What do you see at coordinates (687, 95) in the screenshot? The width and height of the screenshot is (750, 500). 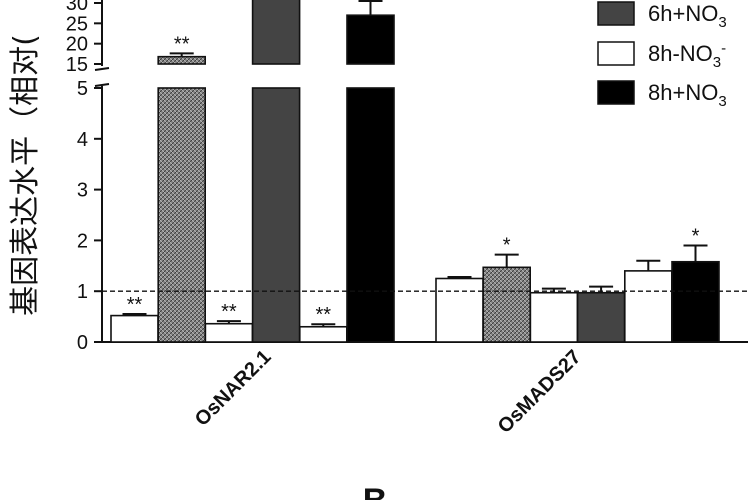 I see `legend-label: 8h+NO3` at bounding box center [687, 95].